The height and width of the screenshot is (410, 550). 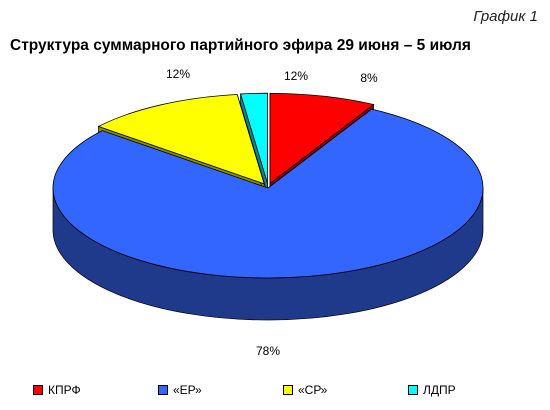 What do you see at coordinates (369, 78) in the screenshot?
I see `data-label-kprf: 8%` at bounding box center [369, 78].